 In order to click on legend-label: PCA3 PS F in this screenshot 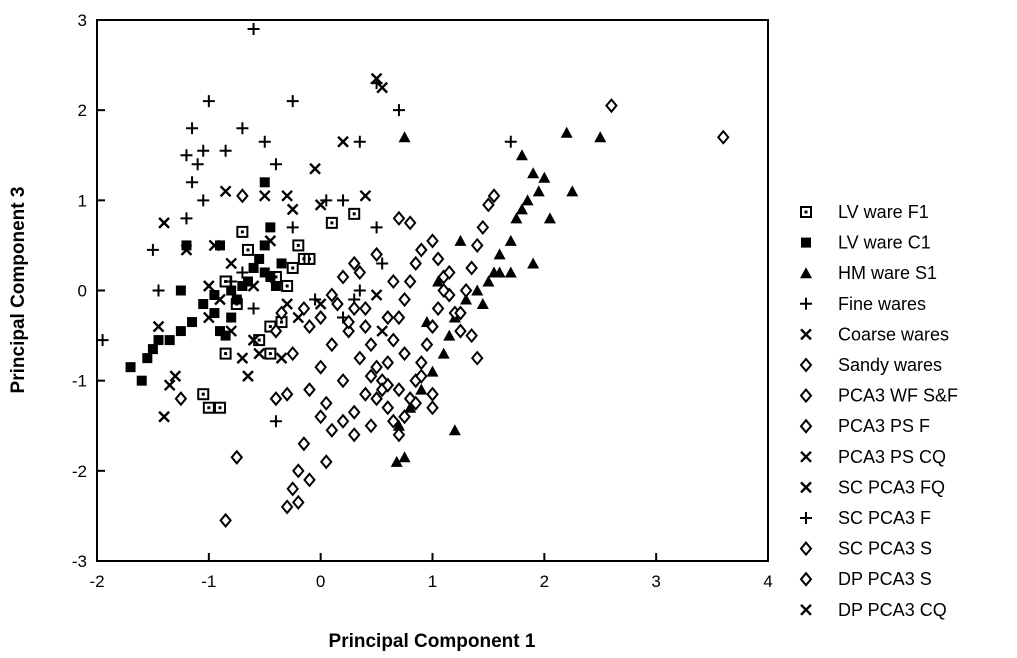, I will do `click(884, 426)`.